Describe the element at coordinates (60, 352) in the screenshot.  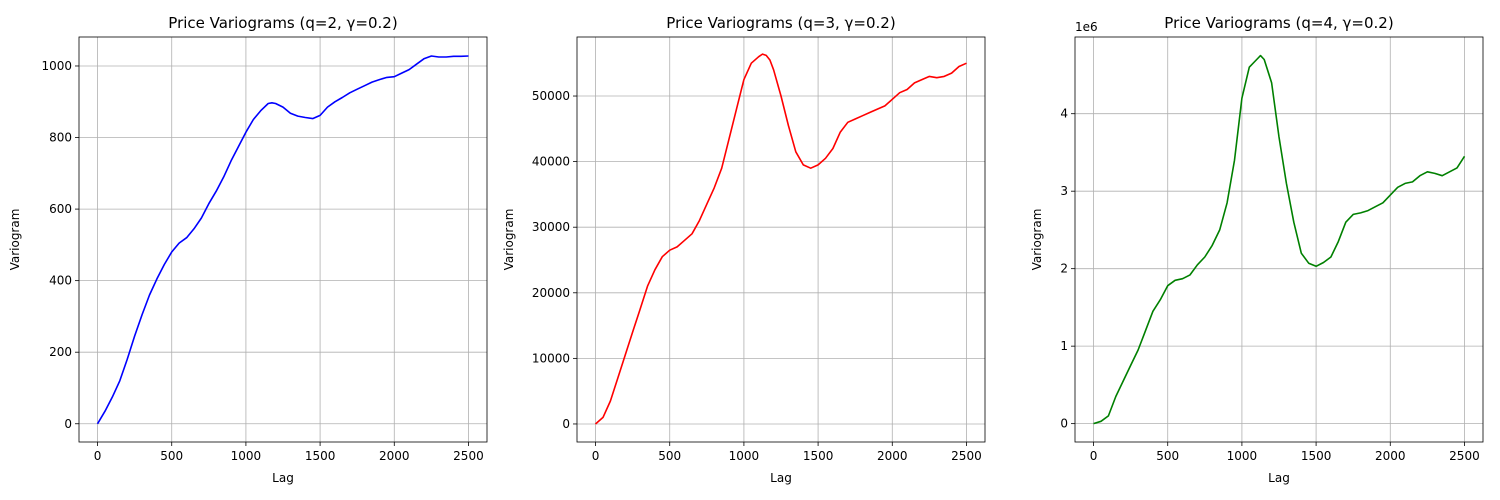
I see `y-tick-label: 200` at that location.